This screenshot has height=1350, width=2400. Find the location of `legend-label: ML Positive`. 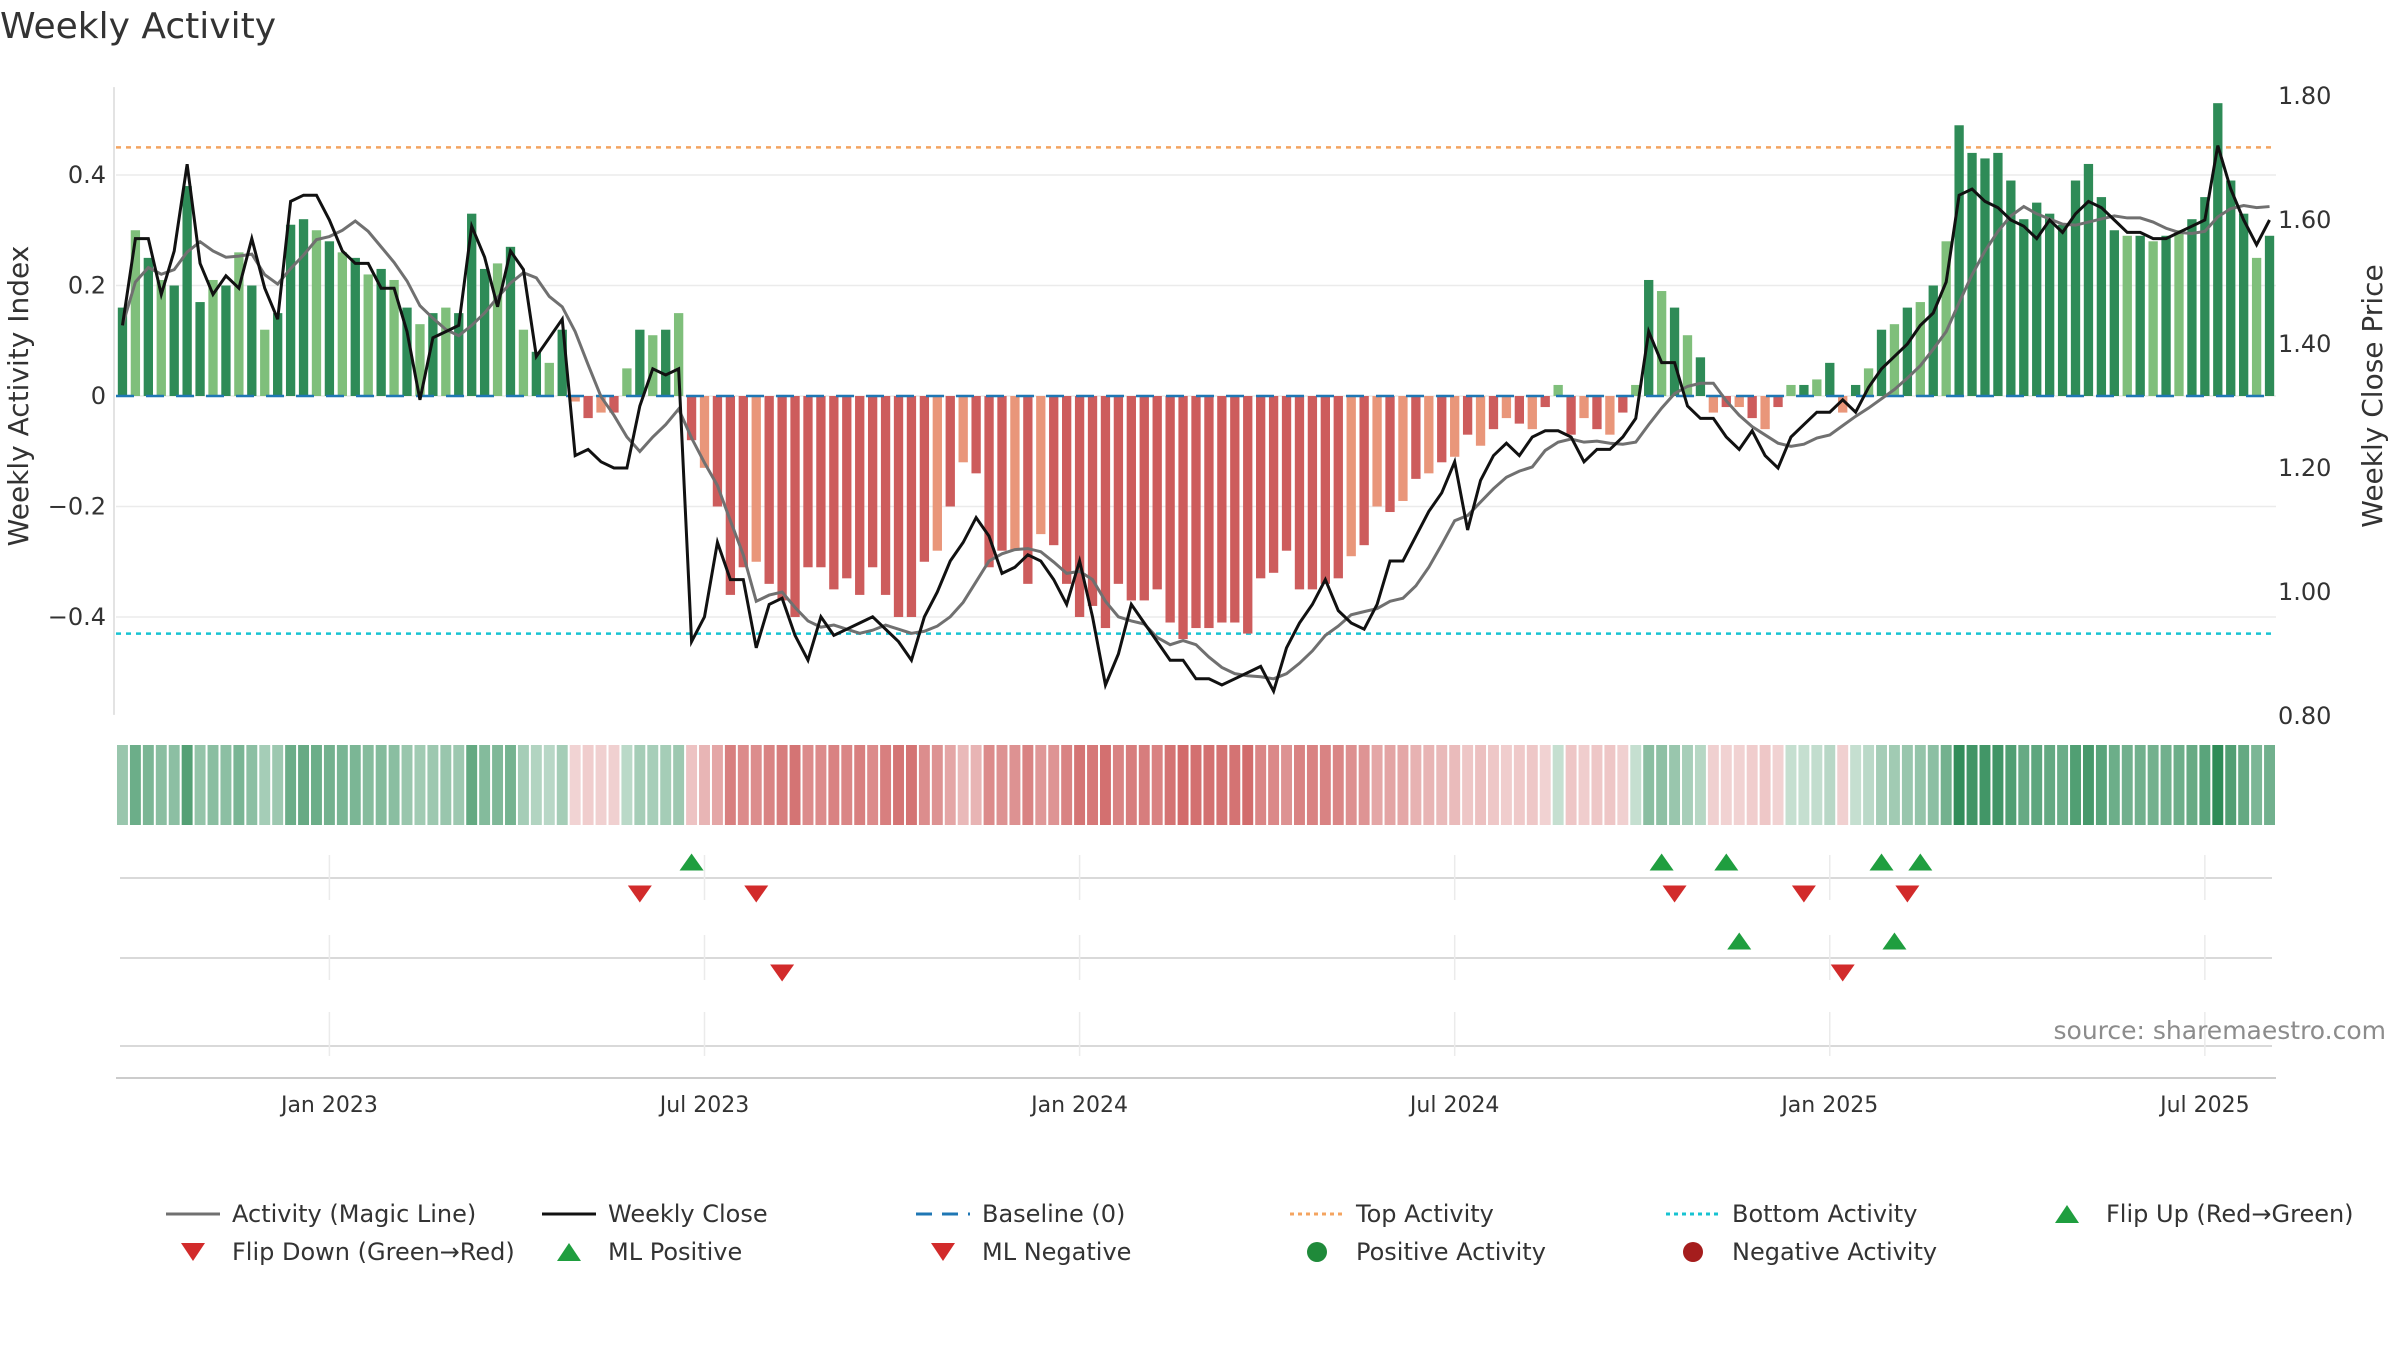

legend-label: ML Positive is located at coordinates (675, 1252).